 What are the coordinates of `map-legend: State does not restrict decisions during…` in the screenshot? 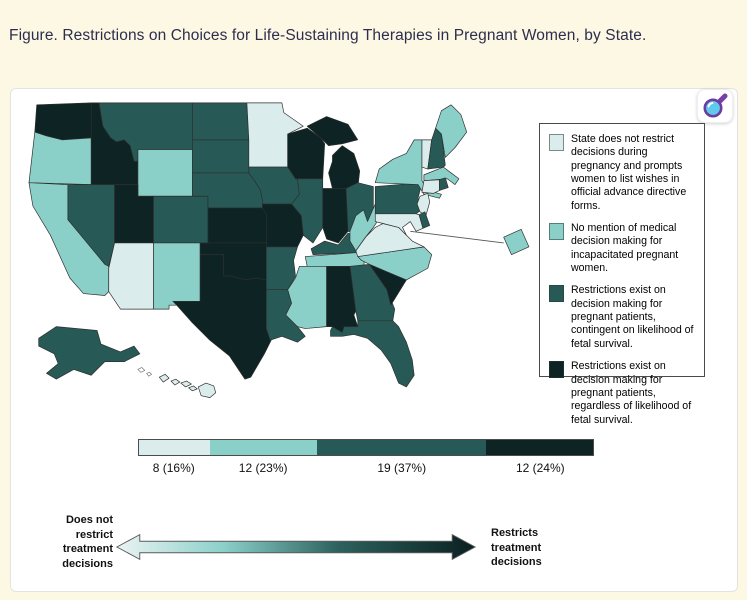 It's located at (622, 274).